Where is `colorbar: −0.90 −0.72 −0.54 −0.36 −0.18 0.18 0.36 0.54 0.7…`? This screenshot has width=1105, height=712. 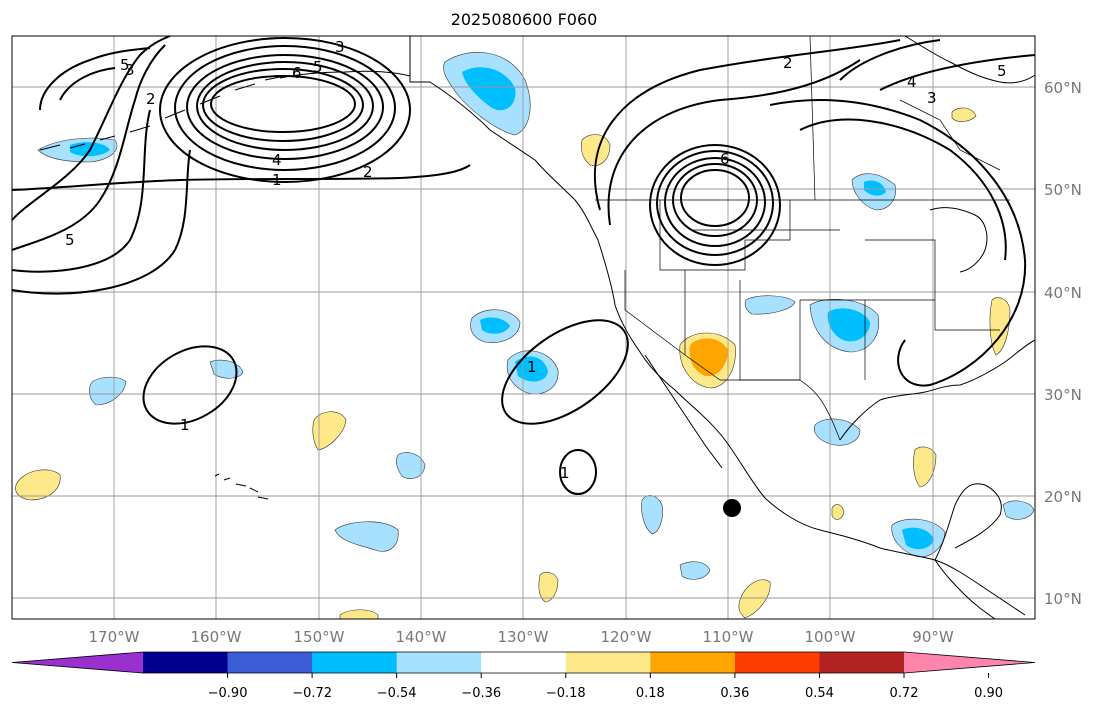
colorbar: −0.90 −0.72 −0.54 −0.36 −0.18 0.18 0.36 0.54 0.7… is located at coordinates (523, 676).